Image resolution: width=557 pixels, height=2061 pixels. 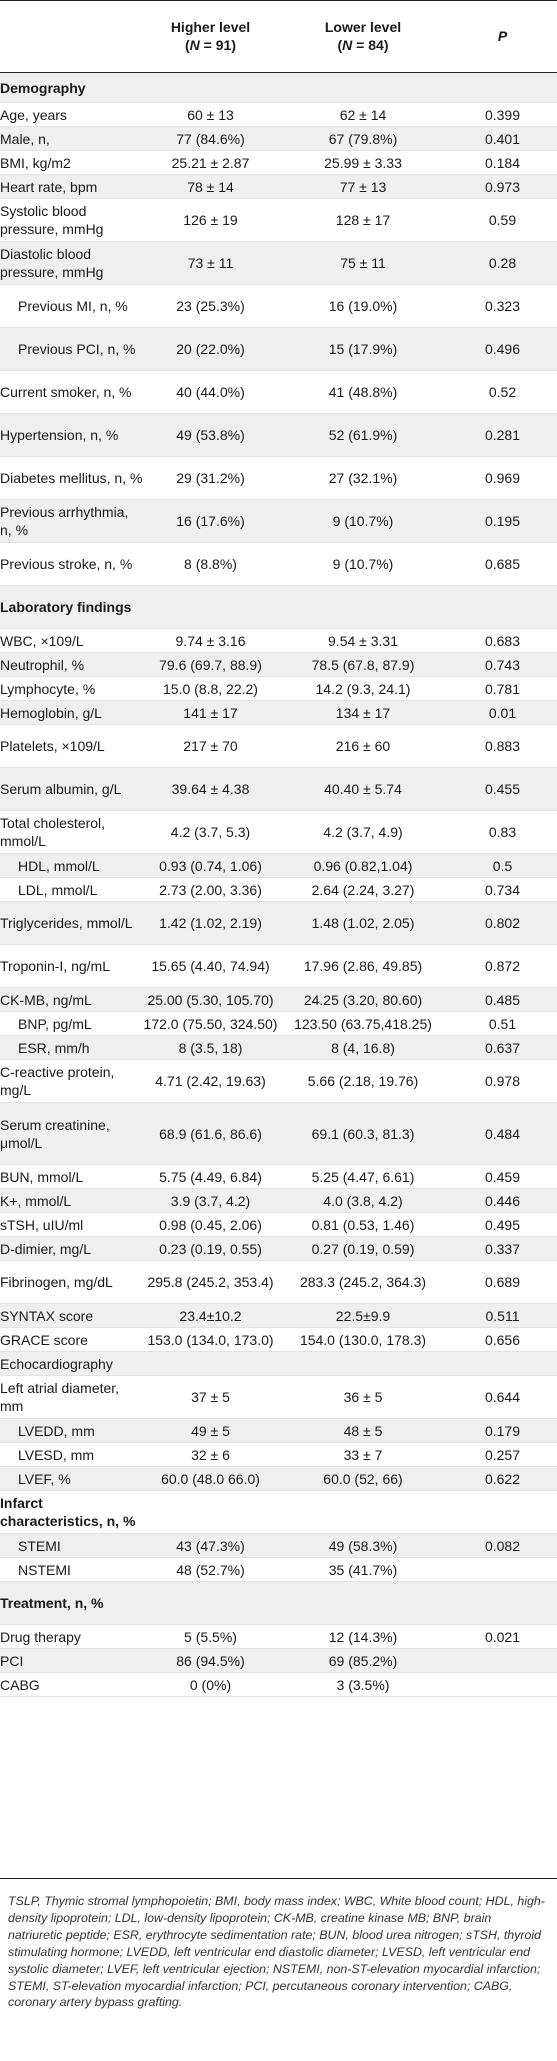 What do you see at coordinates (210, 1133) in the screenshot?
I see `higher-level-value: 68.9 (61.6, 86.6)` at bounding box center [210, 1133].